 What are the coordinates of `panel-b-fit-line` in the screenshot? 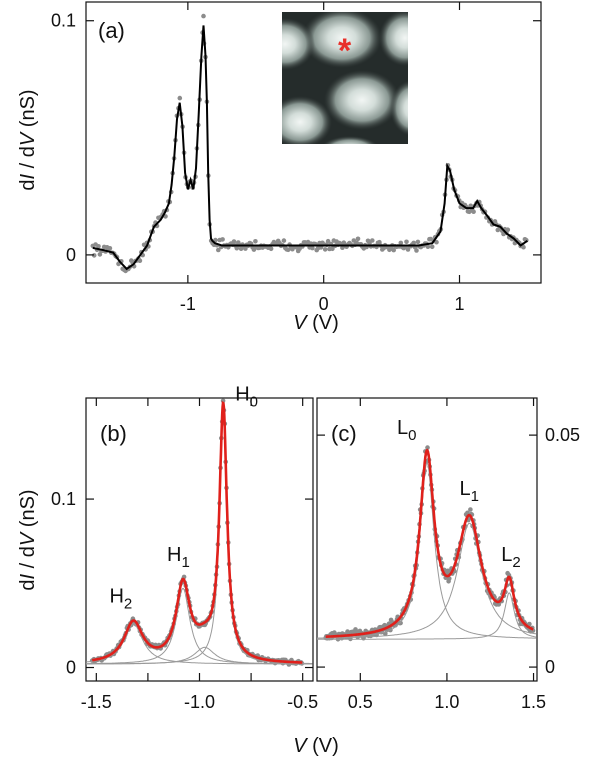 It's located at (197, 532).